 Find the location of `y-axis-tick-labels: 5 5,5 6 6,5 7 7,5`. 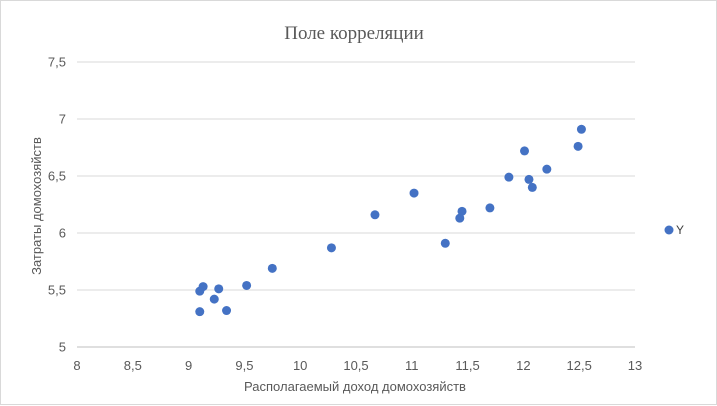

y-axis-tick-labels: 5 5,5 6 6,5 7 7,5 is located at coordinates (57, 205).